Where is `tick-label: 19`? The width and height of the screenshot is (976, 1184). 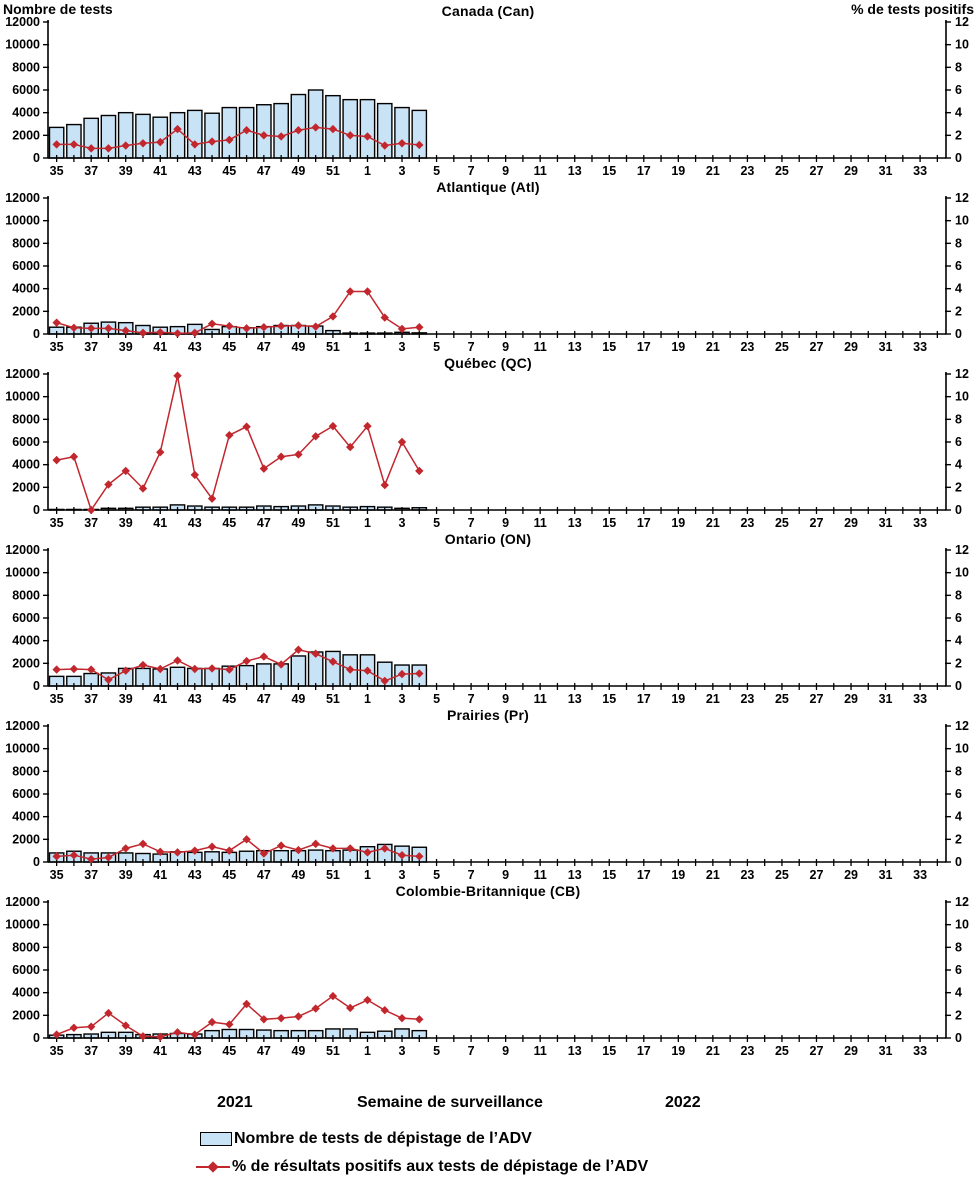
tick-label: 19 is located at coordinates (678, 874).